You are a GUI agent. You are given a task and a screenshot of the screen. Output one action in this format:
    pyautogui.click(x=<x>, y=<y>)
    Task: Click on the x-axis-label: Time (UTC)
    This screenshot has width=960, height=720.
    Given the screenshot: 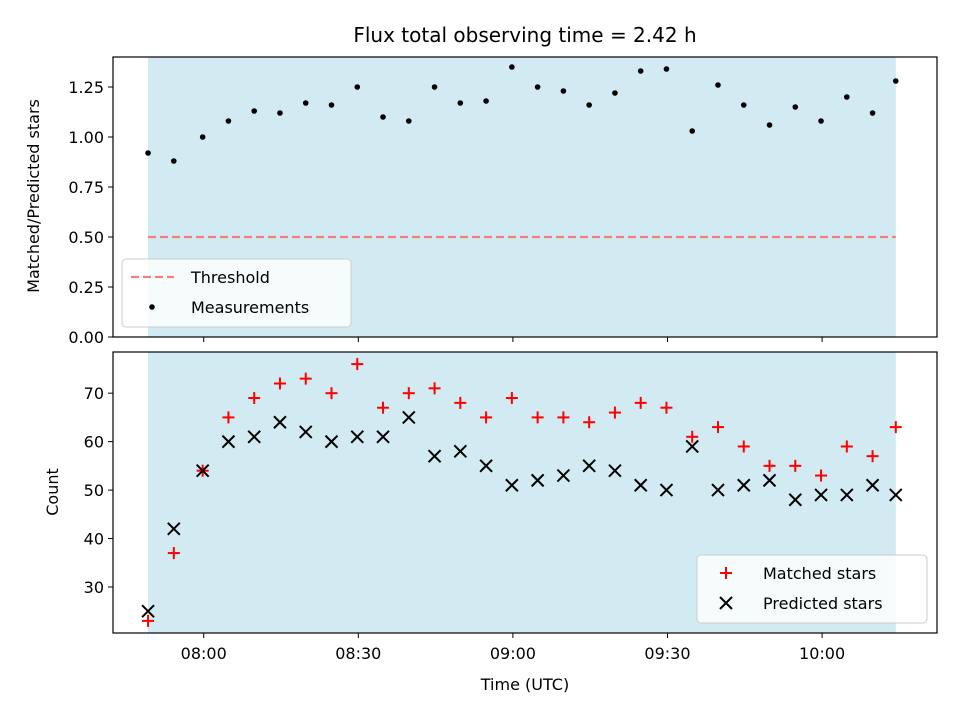 What is the action you would take?
    pyautogui.click(x=524, y=684)
    